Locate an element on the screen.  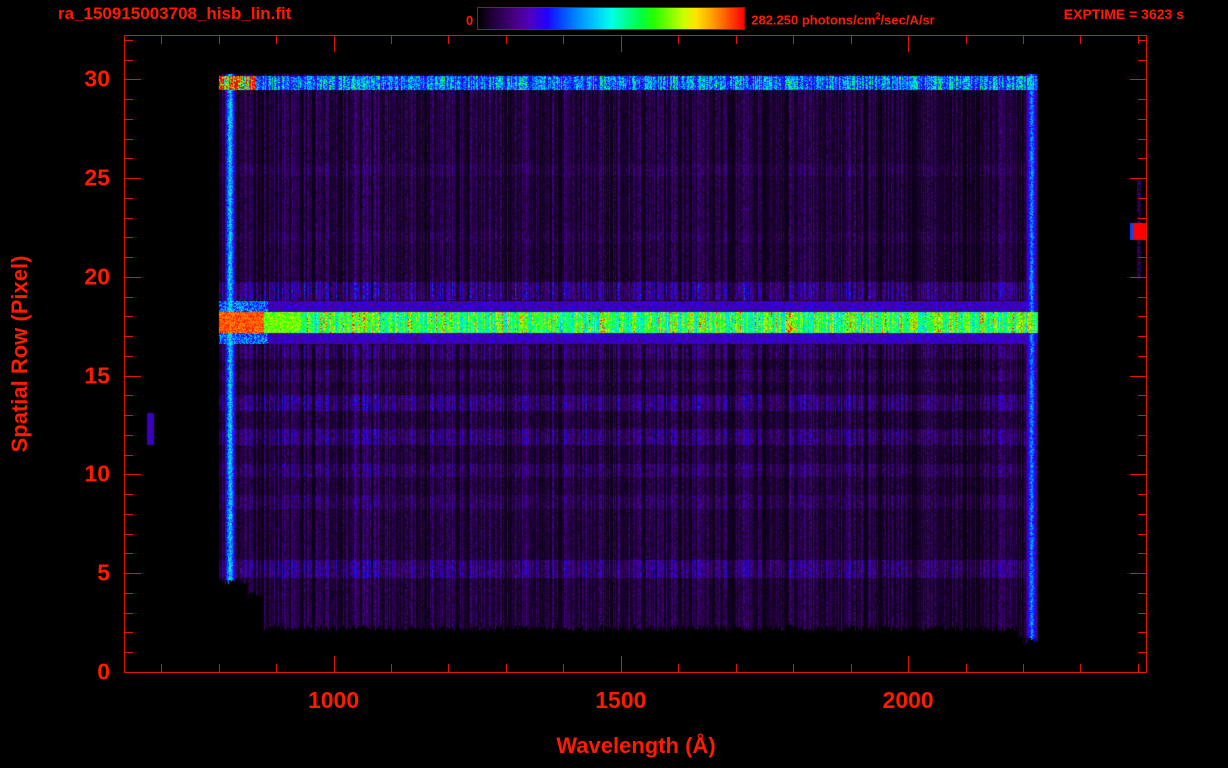
y-tick-label: 15 is located at coordinates (97, 375).